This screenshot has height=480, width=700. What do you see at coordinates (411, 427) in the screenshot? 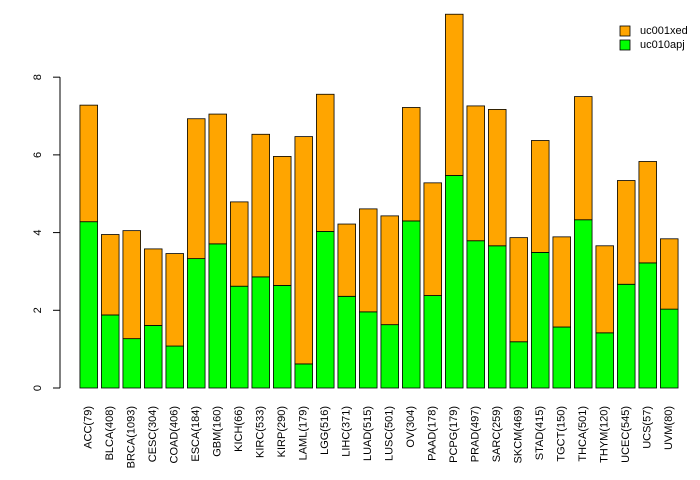
I see `x-tick-label: OV(304)` at bounding box center [411, 427].